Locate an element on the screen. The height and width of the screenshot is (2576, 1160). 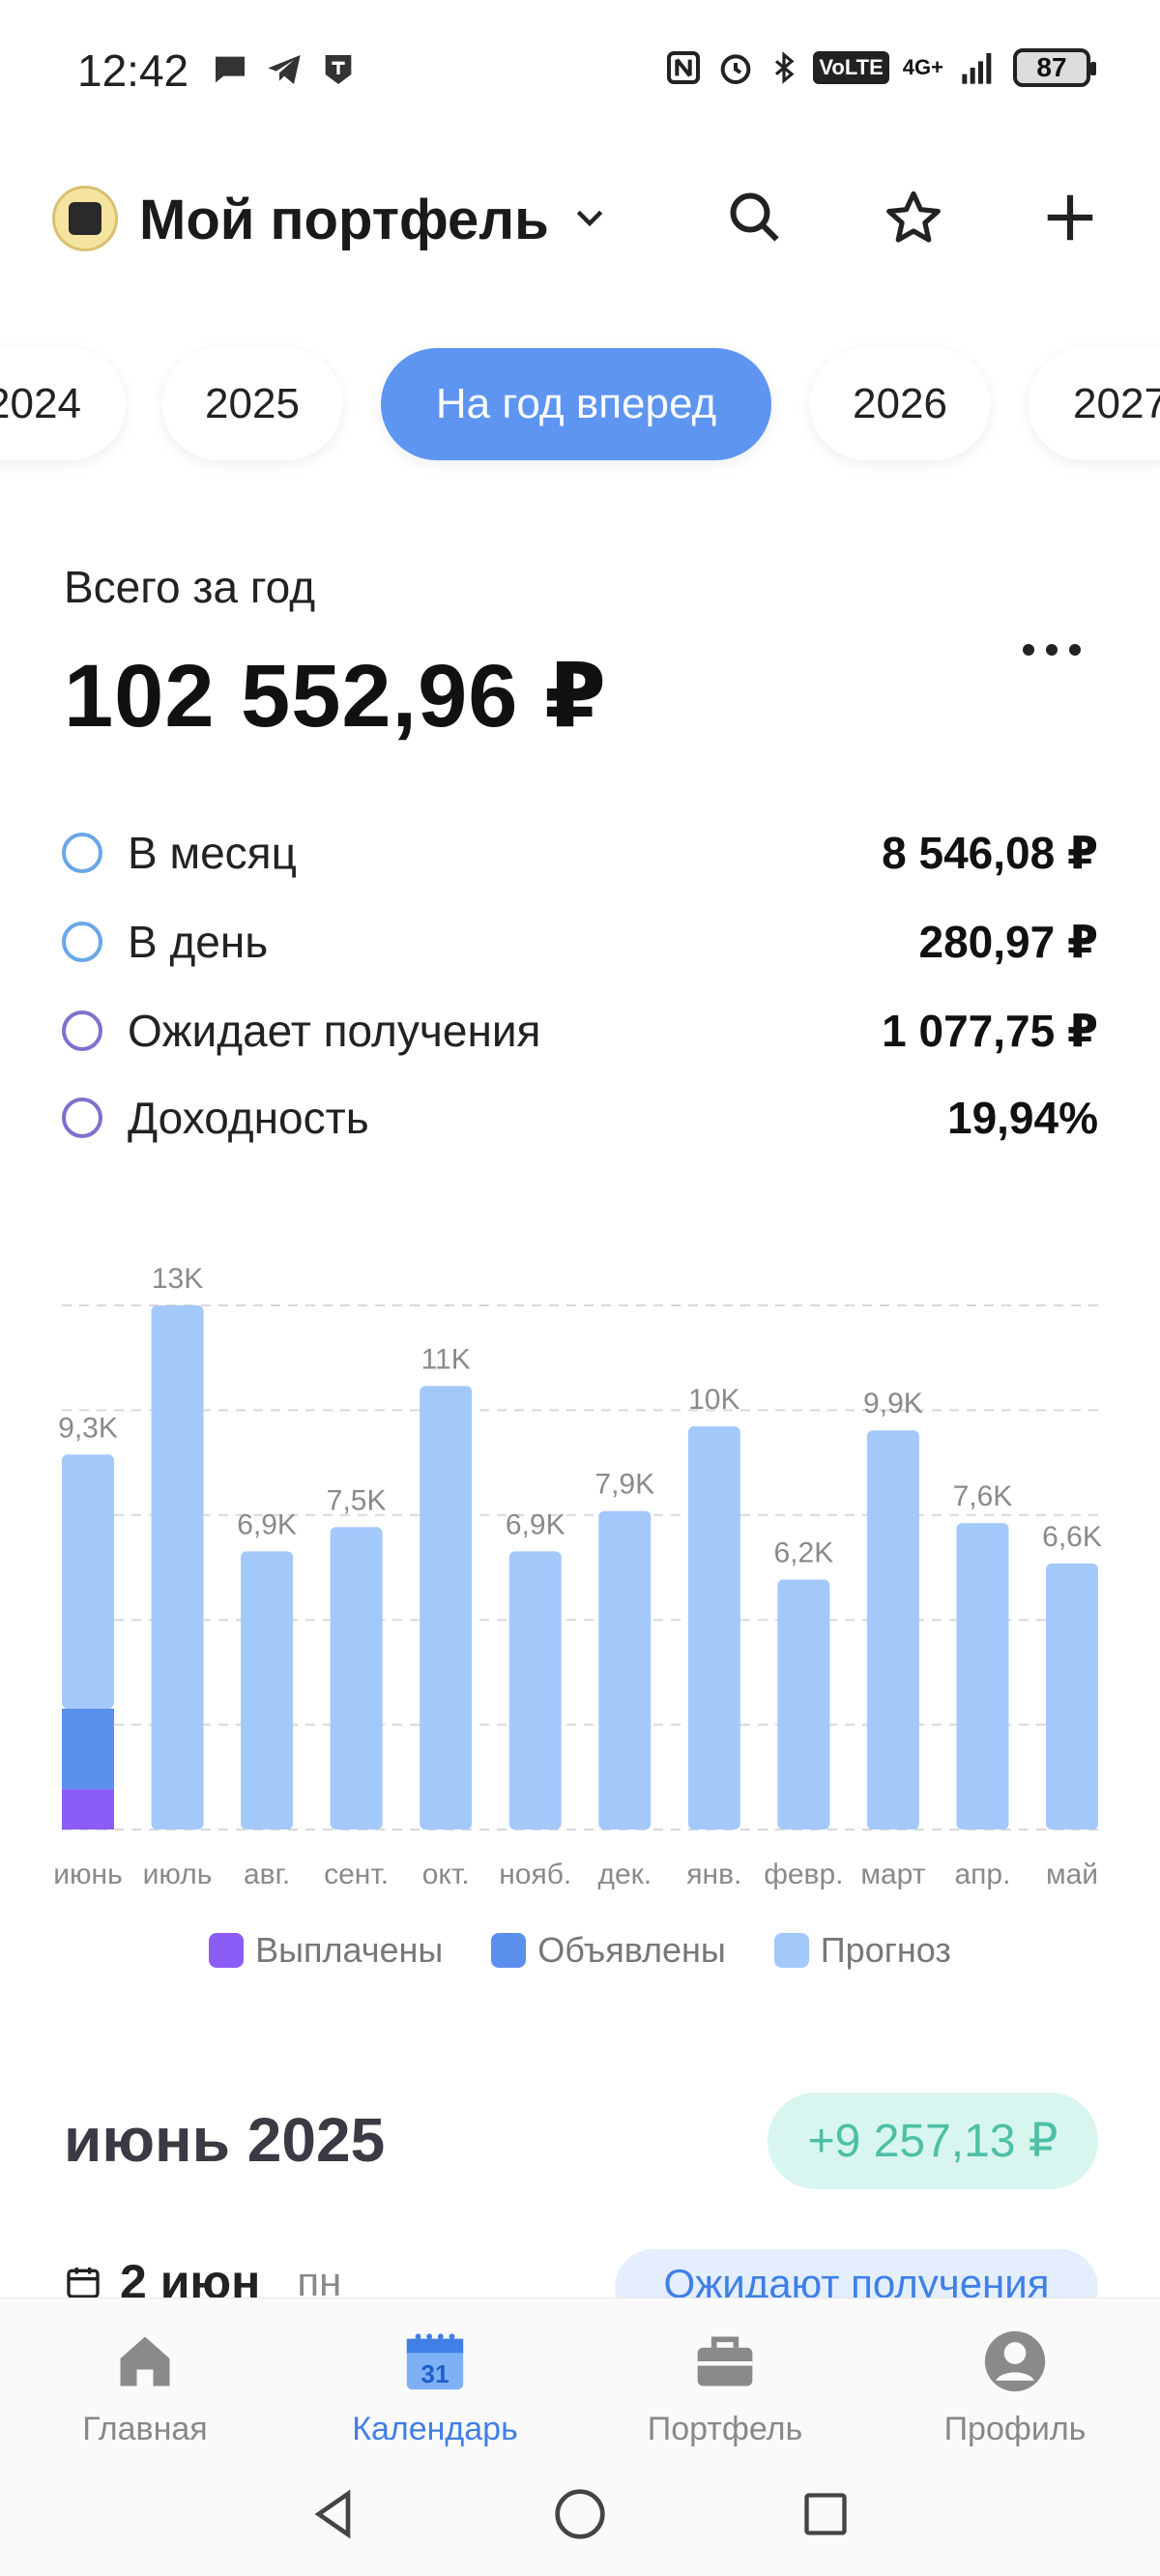
payment-weekday: пн is located at coordinates (319, 2281).